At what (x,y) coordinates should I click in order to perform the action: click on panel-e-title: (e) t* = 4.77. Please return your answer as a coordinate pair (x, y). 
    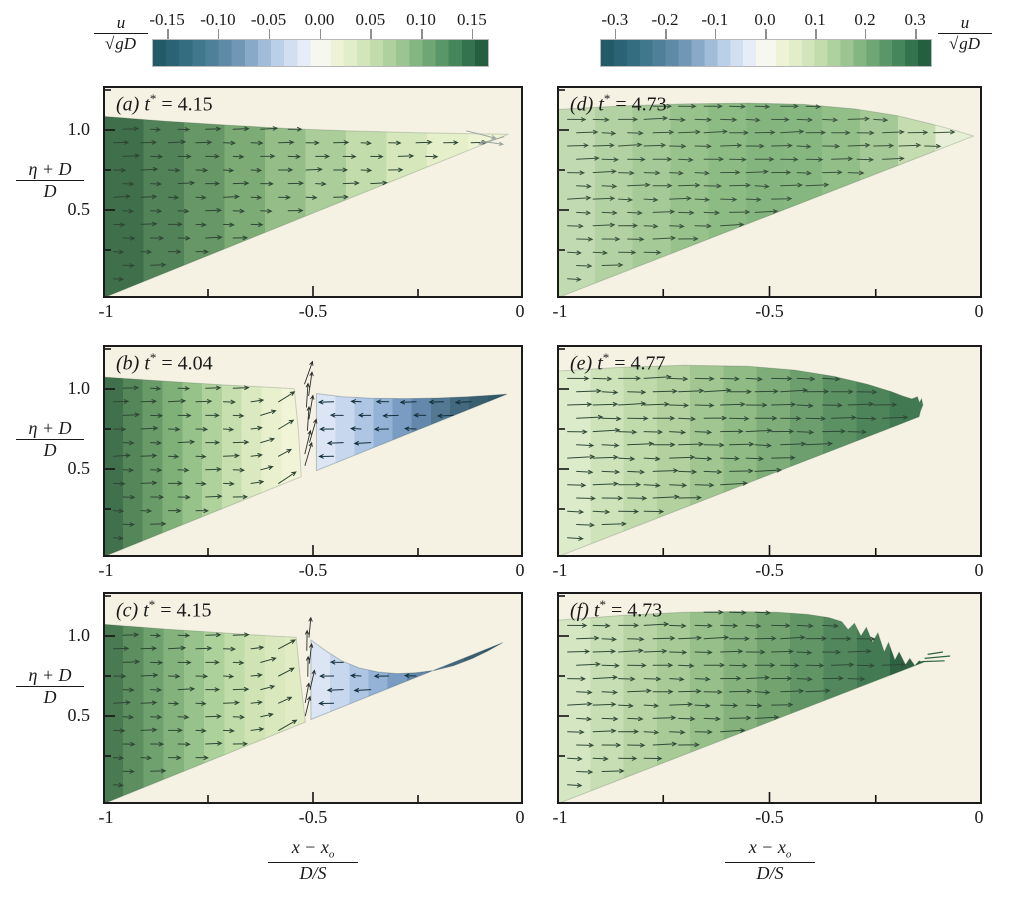
    Looking at the image, I should click on (618, 362).